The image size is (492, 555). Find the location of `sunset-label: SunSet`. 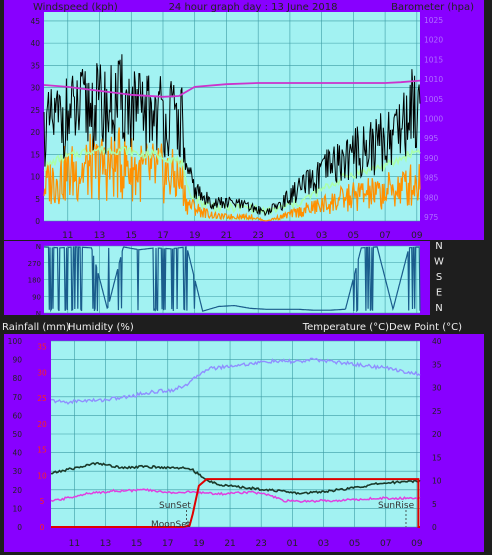

sunset-label: SunSet is located at coordinates (175, 506).